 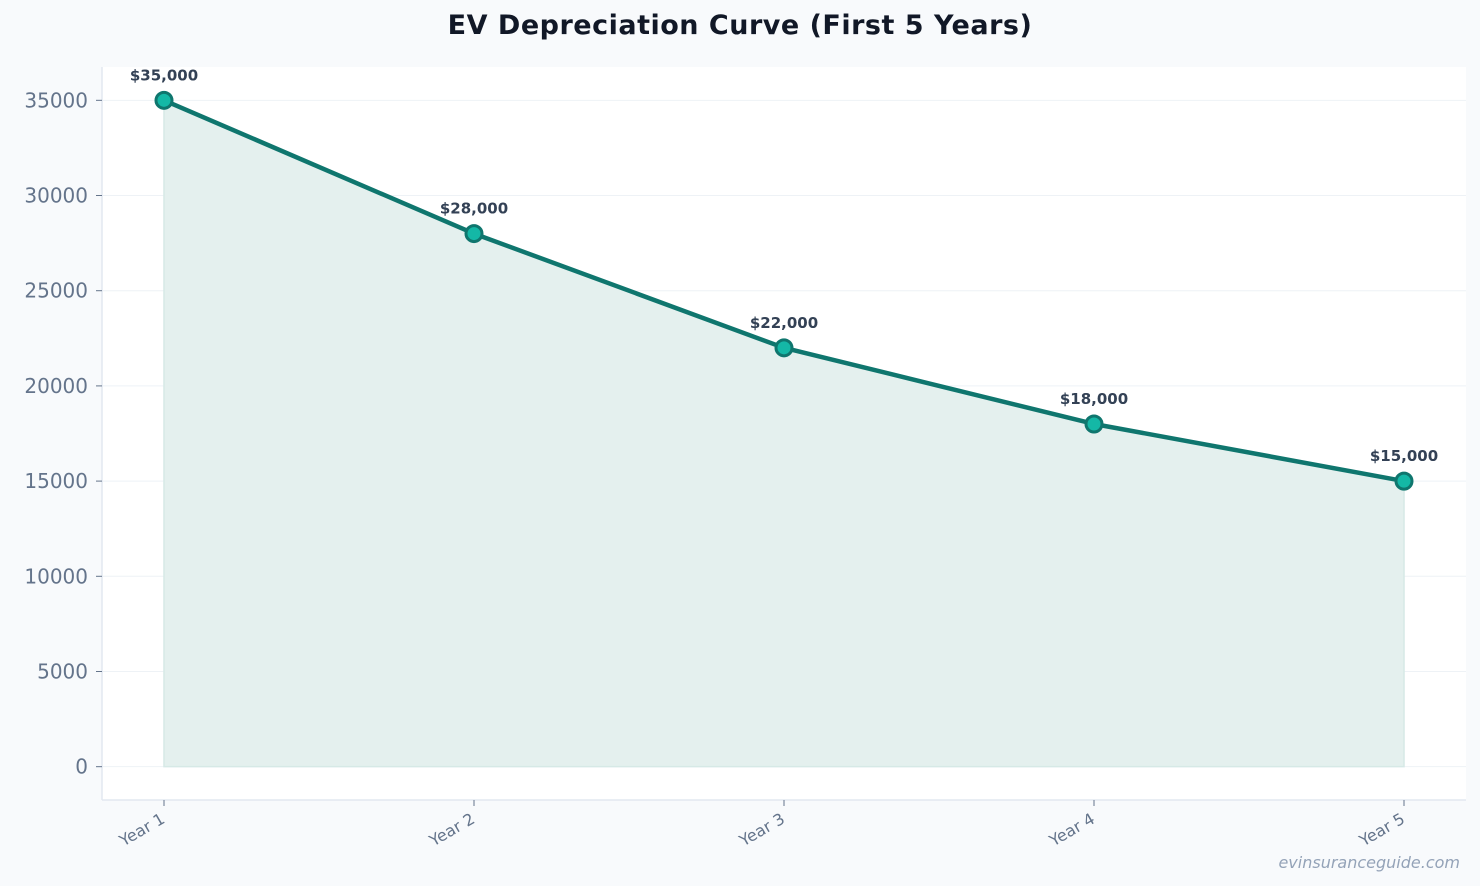 I want to click on y-tick-label: 25000, so click(x=56, y=291).